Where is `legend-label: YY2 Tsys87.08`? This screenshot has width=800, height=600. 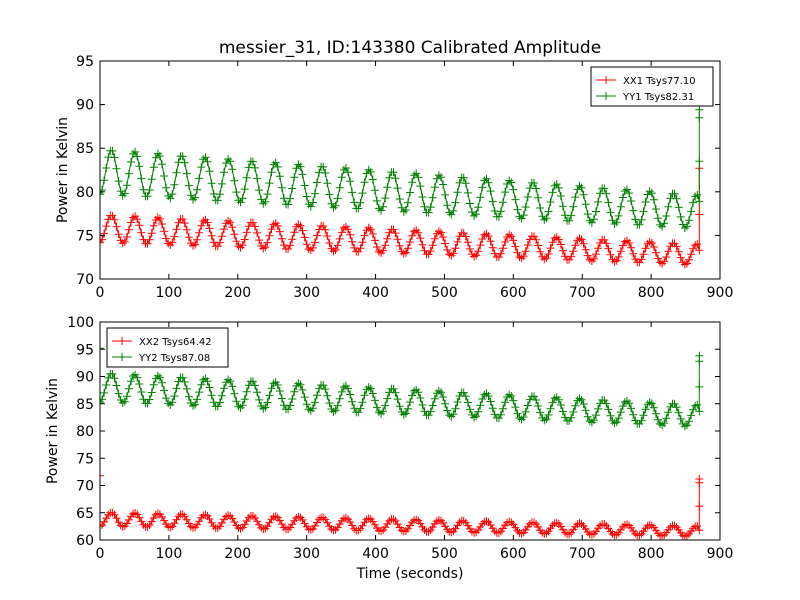 legend-label: YY2 Tsys87.08 is located at coordinates (174, 358).